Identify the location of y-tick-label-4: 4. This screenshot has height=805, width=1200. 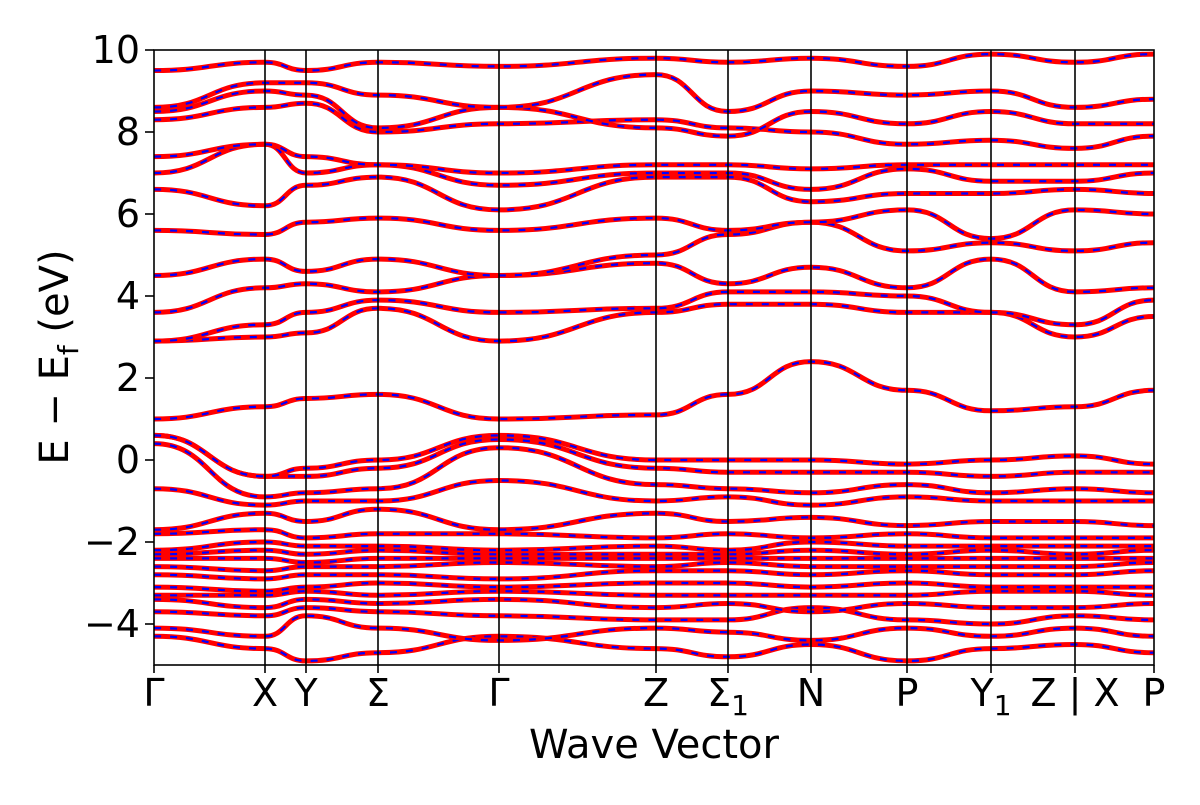
(128, 296).